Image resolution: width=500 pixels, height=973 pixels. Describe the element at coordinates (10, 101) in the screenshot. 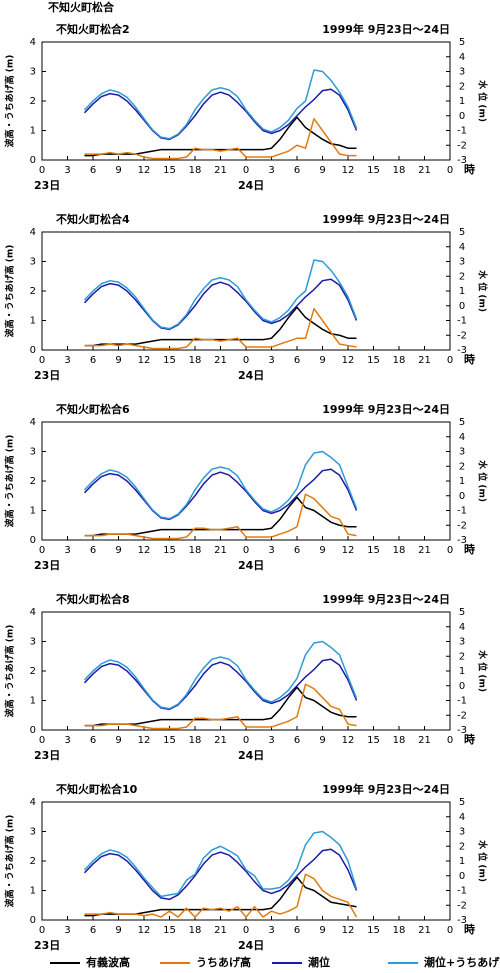

I see `y-axis-label: 波高・うちあげ高 (m)` at that location.